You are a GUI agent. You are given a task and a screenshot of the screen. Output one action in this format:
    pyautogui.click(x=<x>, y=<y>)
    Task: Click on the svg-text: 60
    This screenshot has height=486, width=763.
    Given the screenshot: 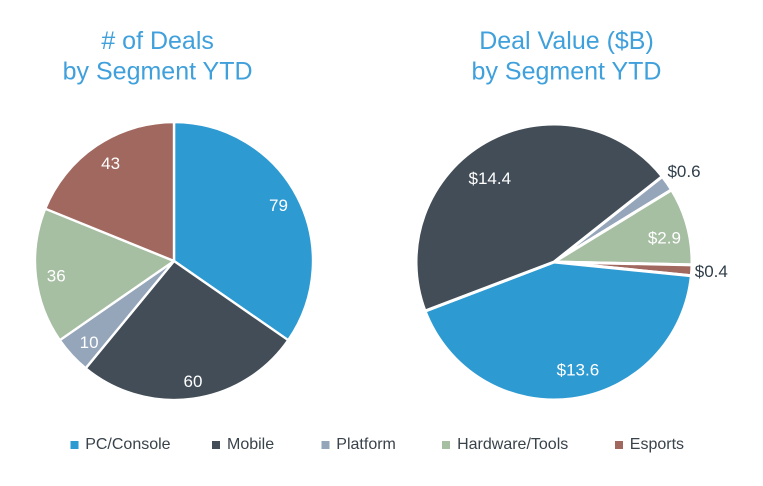 What is the action you would take?
    pyautogui.click(x=193, y=381)
    